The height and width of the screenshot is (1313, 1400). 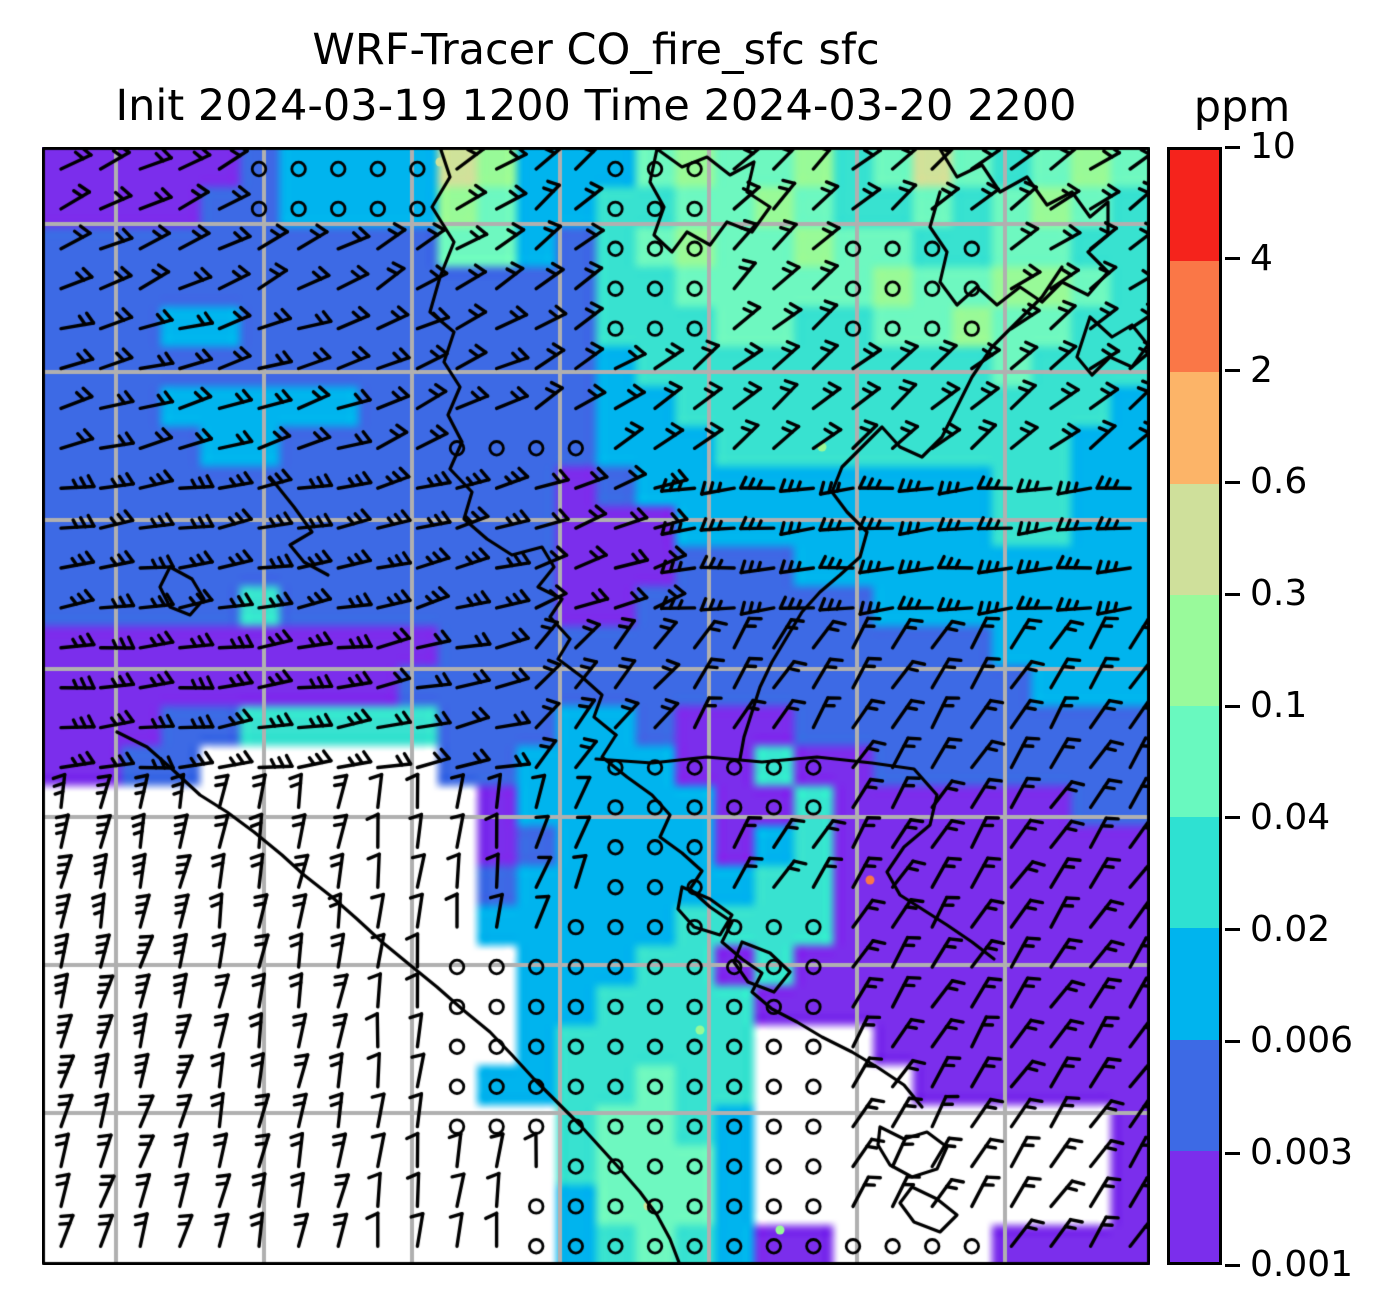 I want to click on colorbar-unit-label: ppm, so click(x=1242, y=107).